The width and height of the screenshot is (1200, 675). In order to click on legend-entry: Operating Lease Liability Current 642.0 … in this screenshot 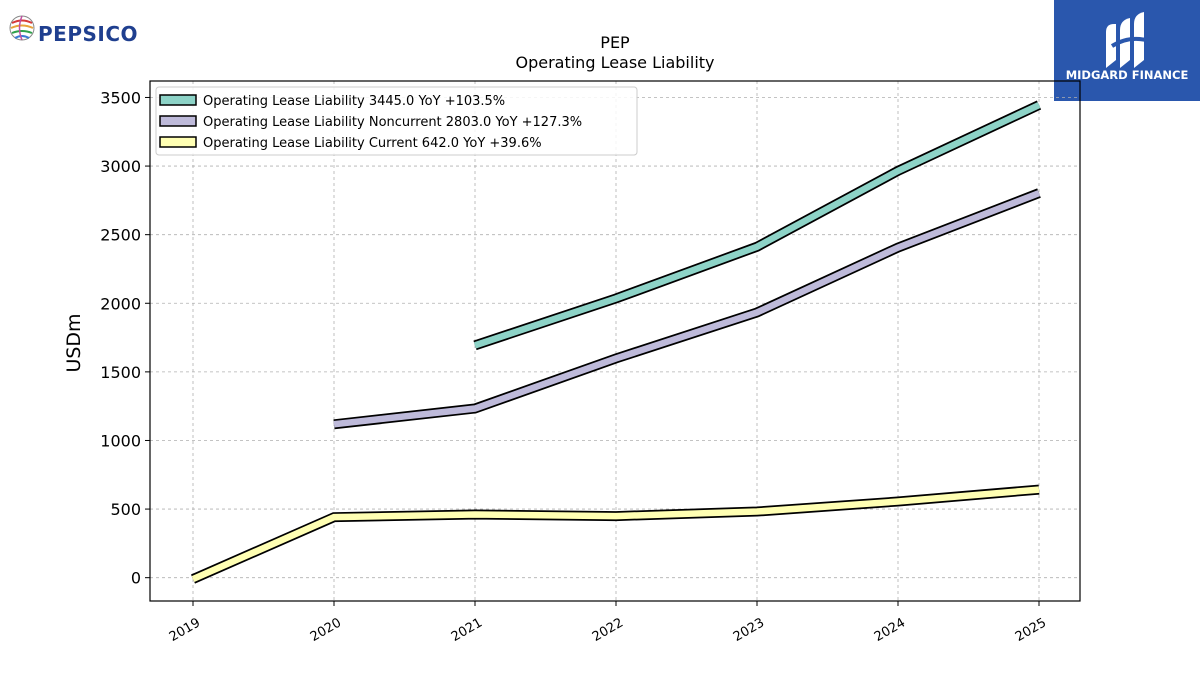, I will do `click(372, 143)`.